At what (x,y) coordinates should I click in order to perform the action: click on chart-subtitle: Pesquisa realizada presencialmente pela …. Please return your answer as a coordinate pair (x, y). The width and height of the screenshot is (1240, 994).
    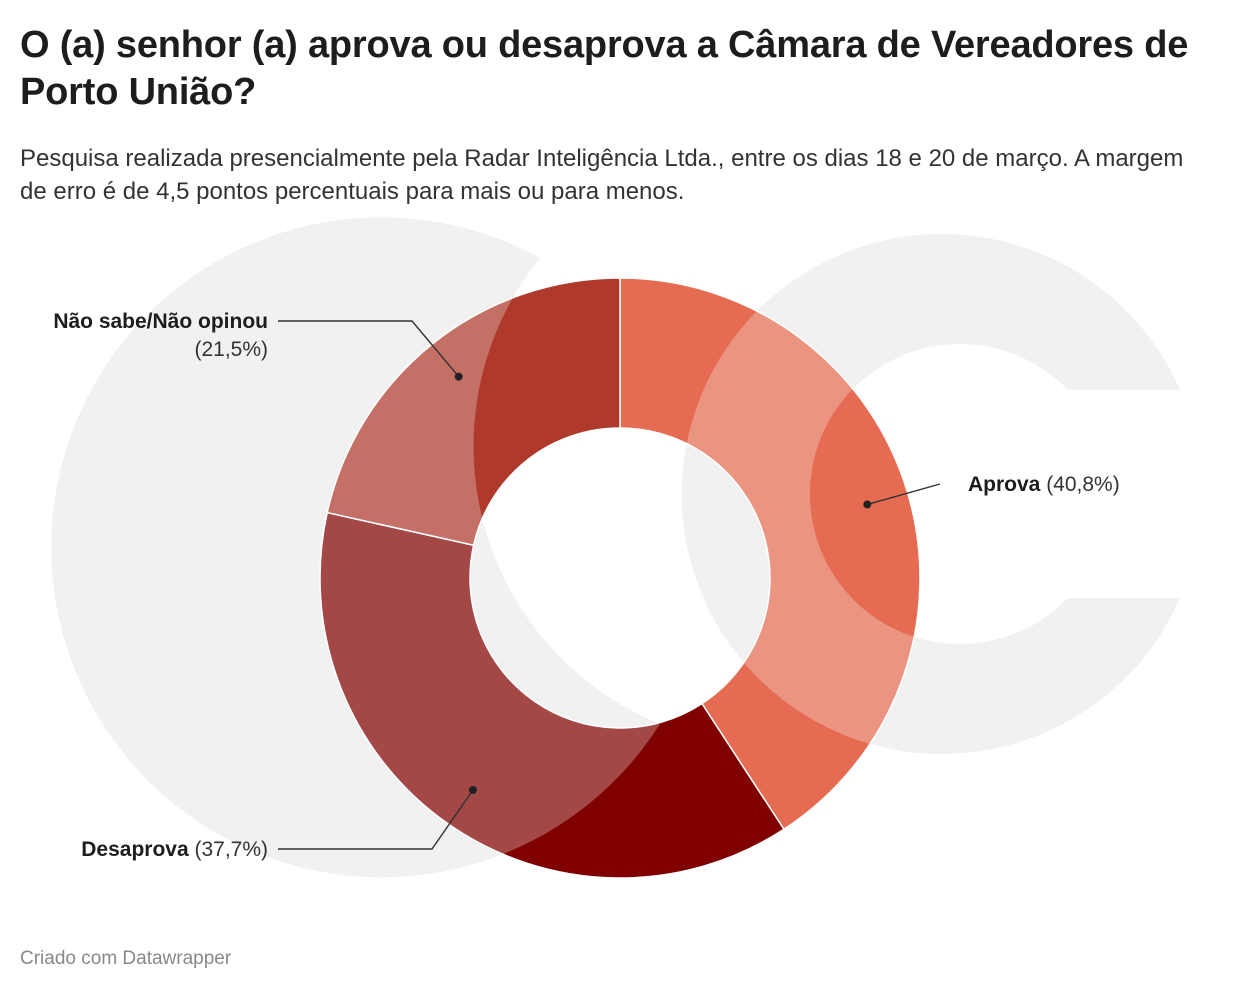
    Looking at the image, I should click on (602, 175).